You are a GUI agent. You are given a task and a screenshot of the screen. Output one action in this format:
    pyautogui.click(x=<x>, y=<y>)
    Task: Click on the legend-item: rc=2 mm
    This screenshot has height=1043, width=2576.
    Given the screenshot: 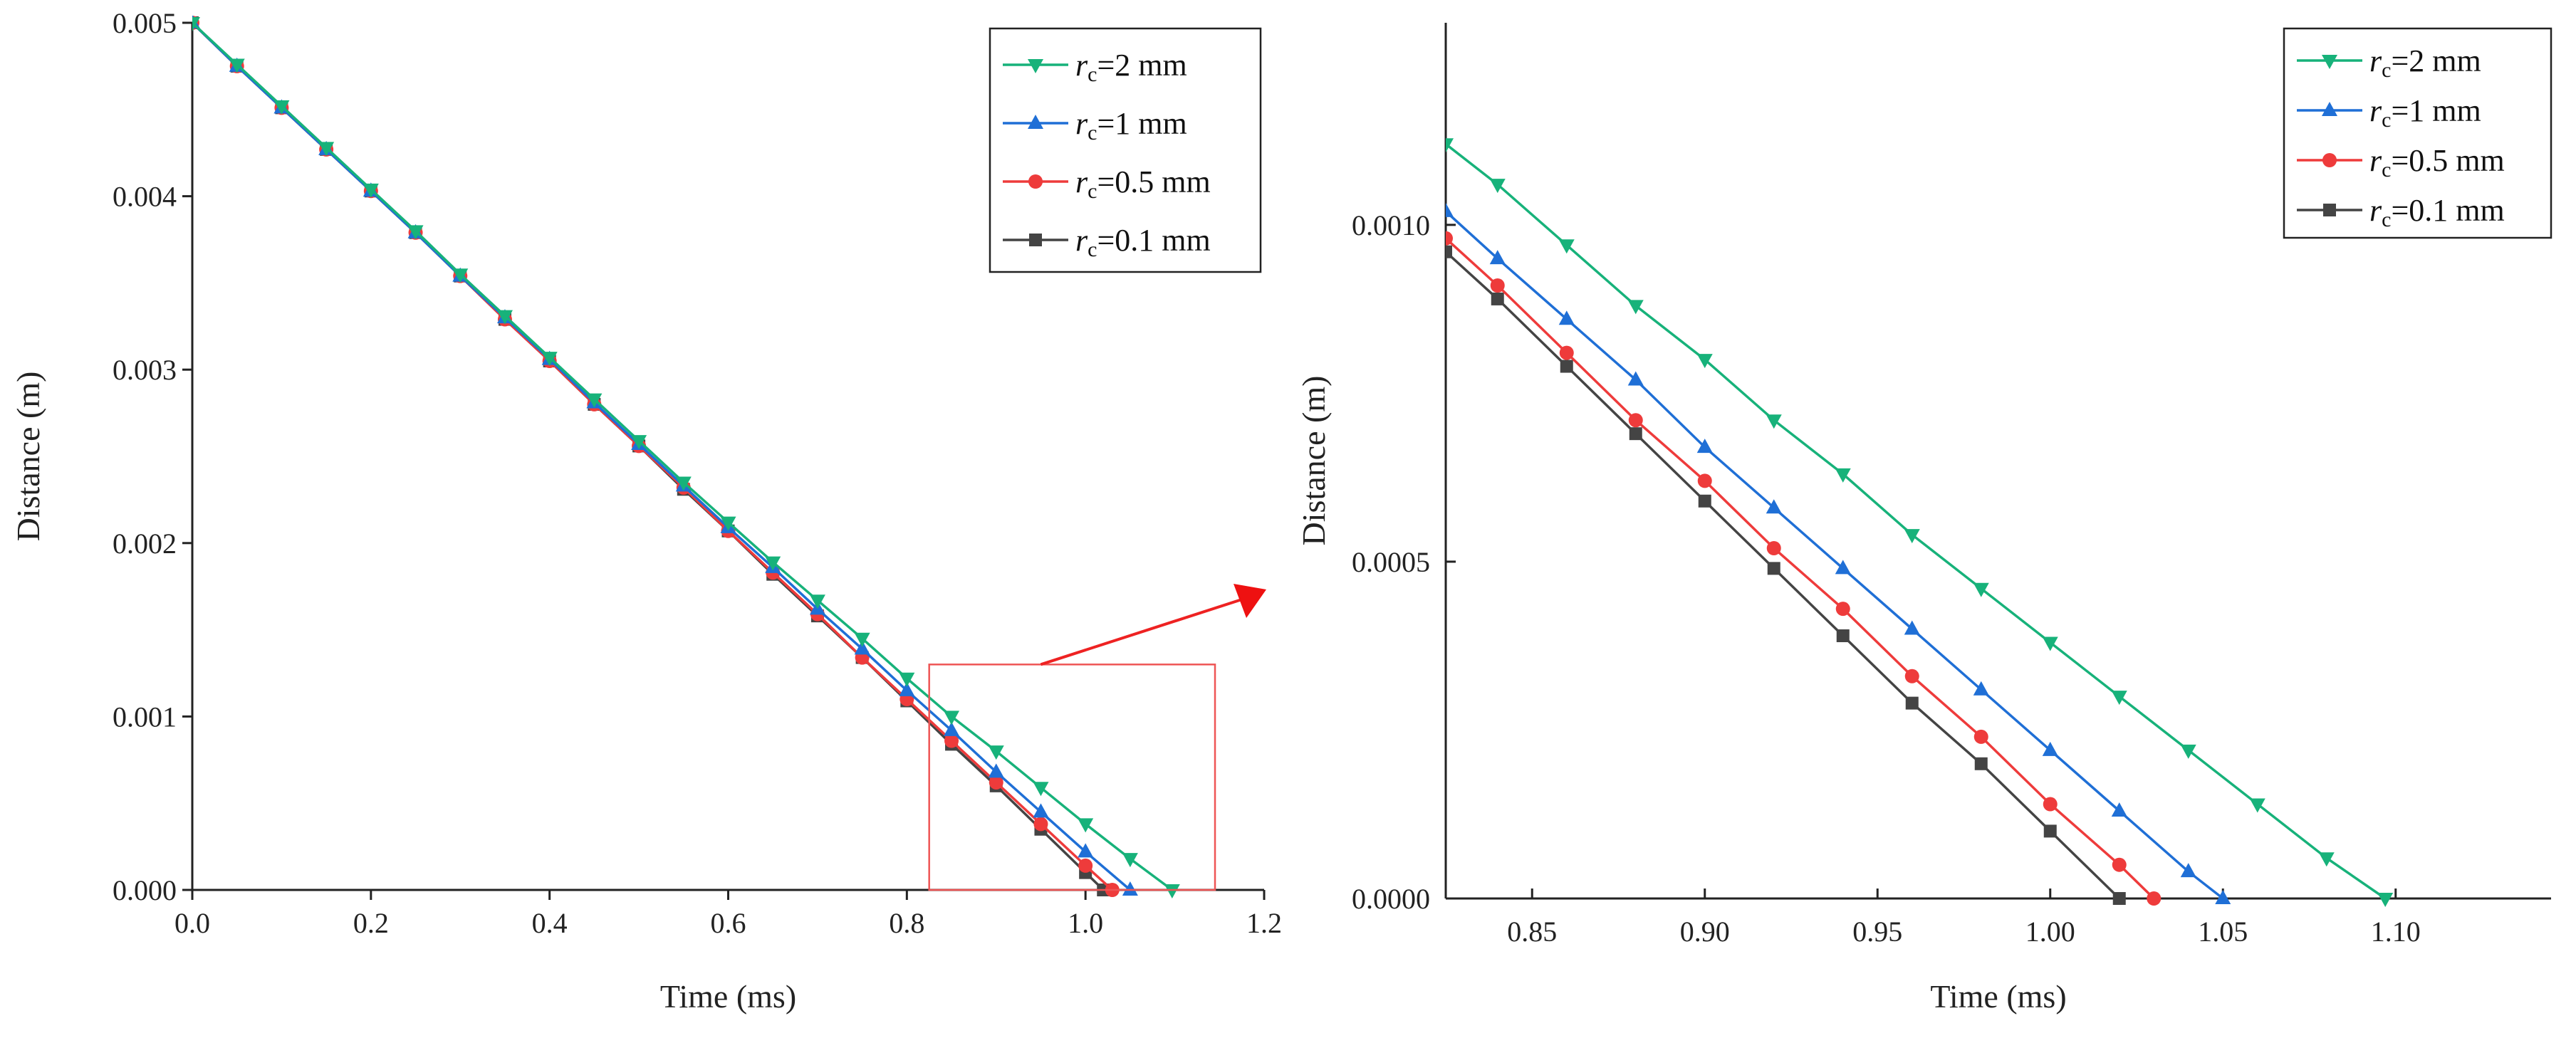 What is the action you would take?
    pyautogui.click(x=2389, y=62)
    